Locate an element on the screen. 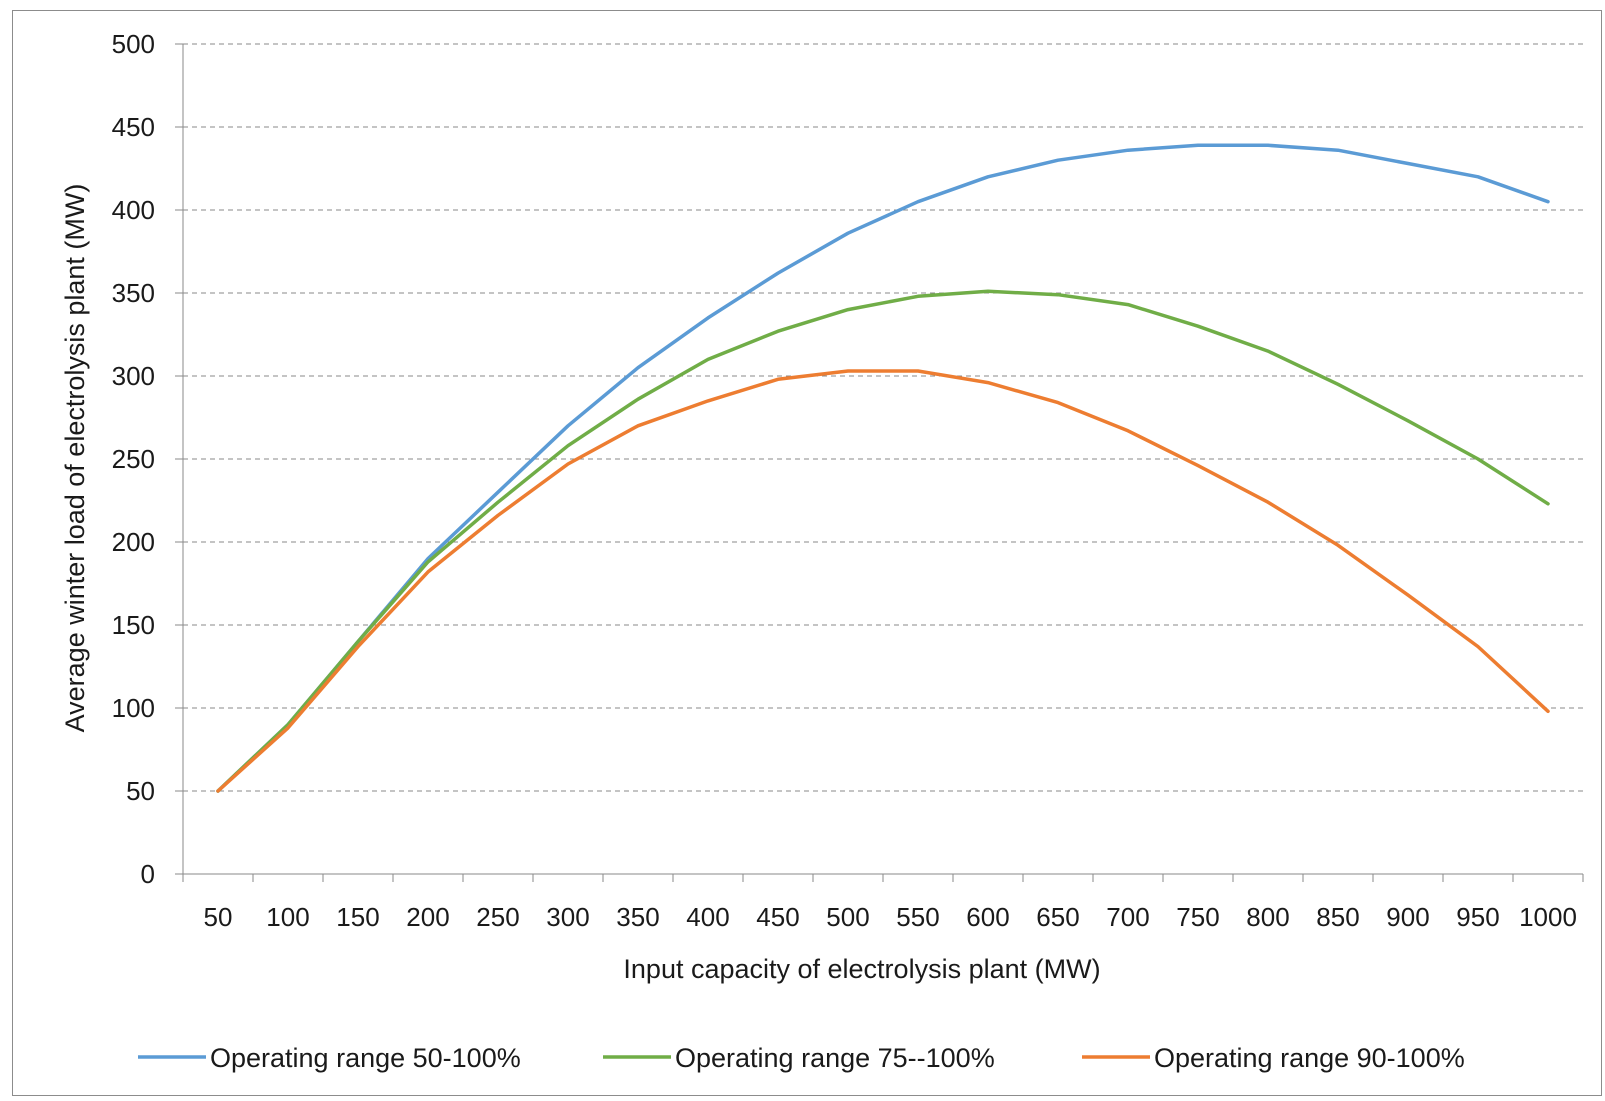  x-tick-label: 950 is located at coordinates (1477, 917).